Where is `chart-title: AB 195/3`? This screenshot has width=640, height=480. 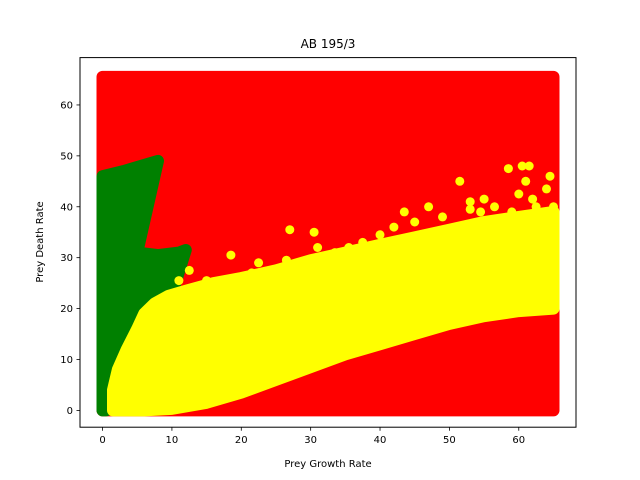 chart-title: AB 195/3 is located at coordinates (328, 44).